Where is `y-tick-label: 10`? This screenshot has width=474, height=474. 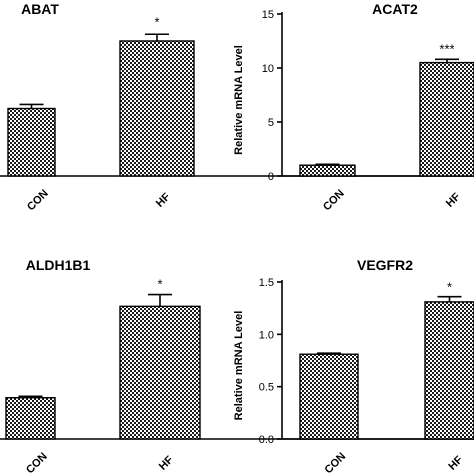 y-tick-label: 10 is located at coordinates (268, 69).